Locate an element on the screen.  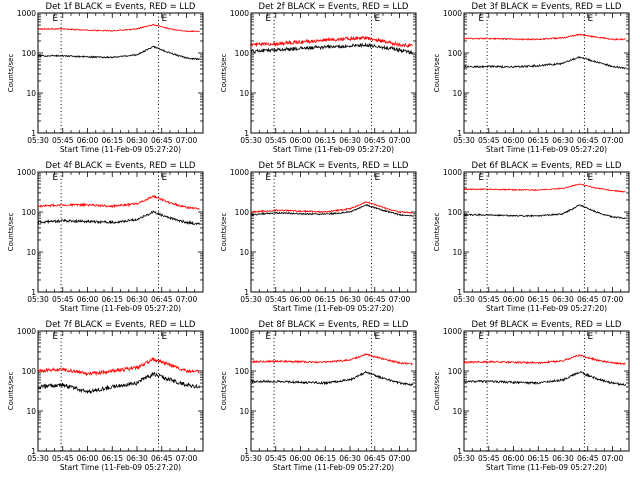
panel-title: Det 5f BLACK = Events, RED = LLD is located at coordinates (334, 166).